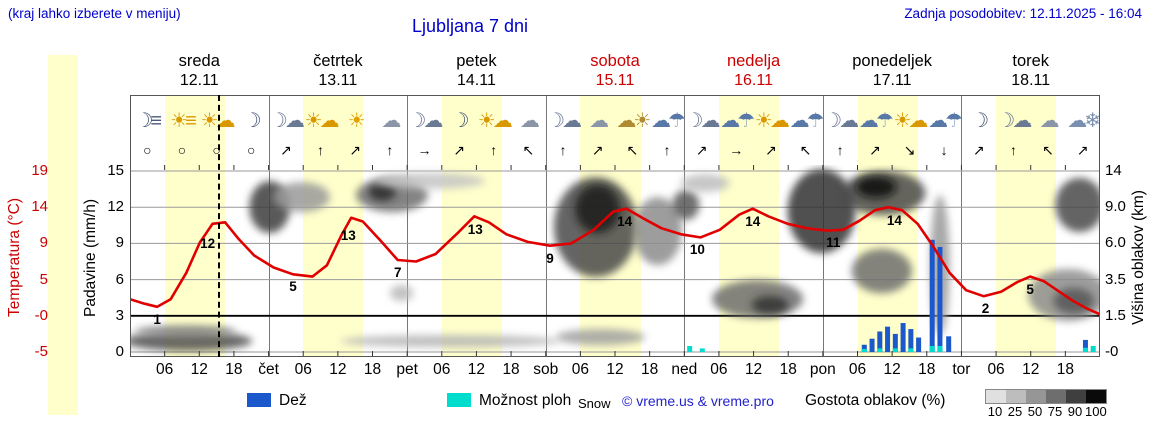 This screenshot has height=443, width=1152. What do you see at coordinates (753, 61) in the screenshot?
I see `day-name: nedelja` at bounding box center [753, 61].